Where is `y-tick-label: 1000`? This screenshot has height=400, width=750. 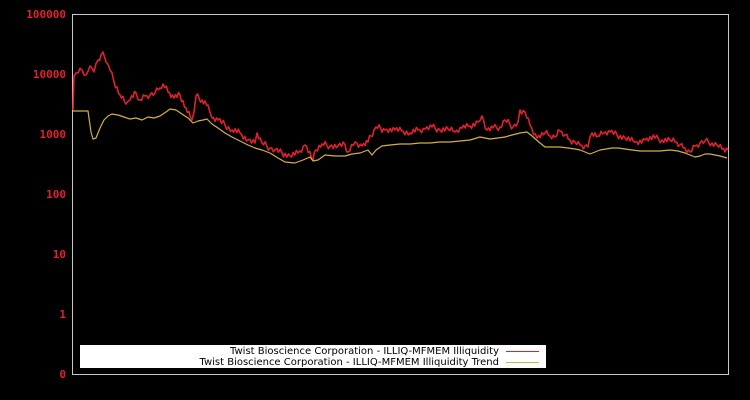
y-tick-label: 1000 is located at coordinates (53, 134).